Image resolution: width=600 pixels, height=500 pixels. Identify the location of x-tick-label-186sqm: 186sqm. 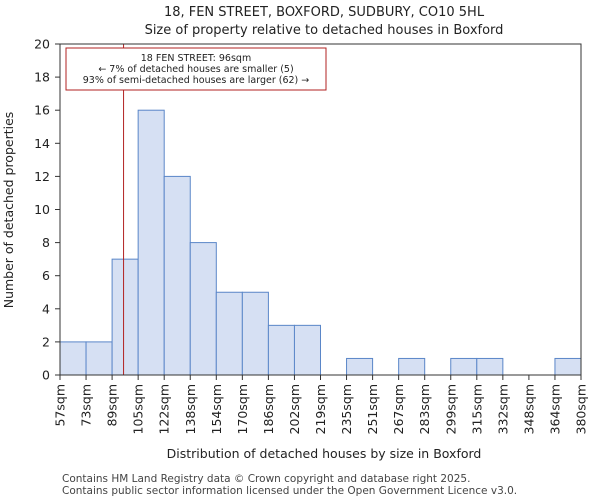
(268, 409).